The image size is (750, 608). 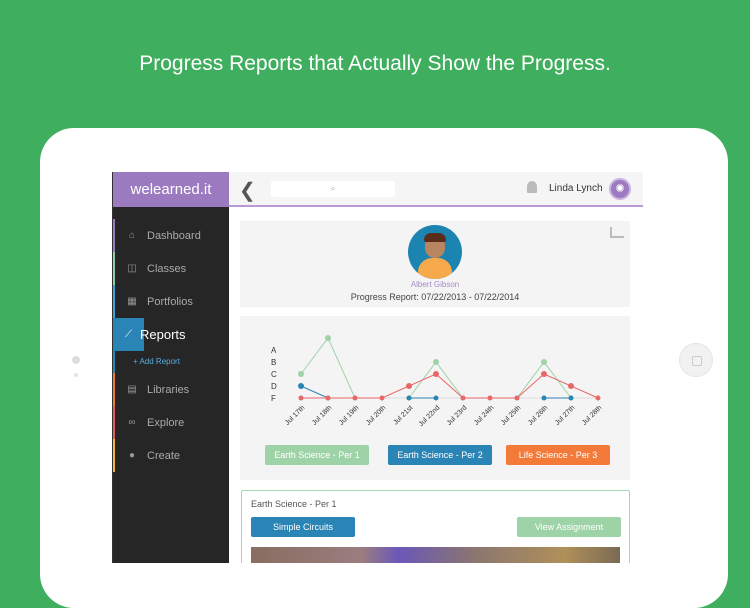 What do you see at coordinates (132, 301) in the screenshot?
I see `grid-icon: ▦` at bounding box center [132, 301].